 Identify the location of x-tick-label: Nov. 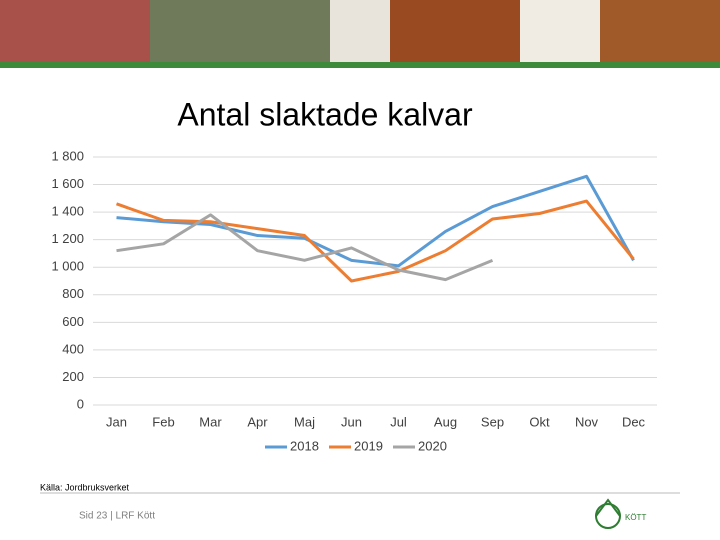
(587, 421).